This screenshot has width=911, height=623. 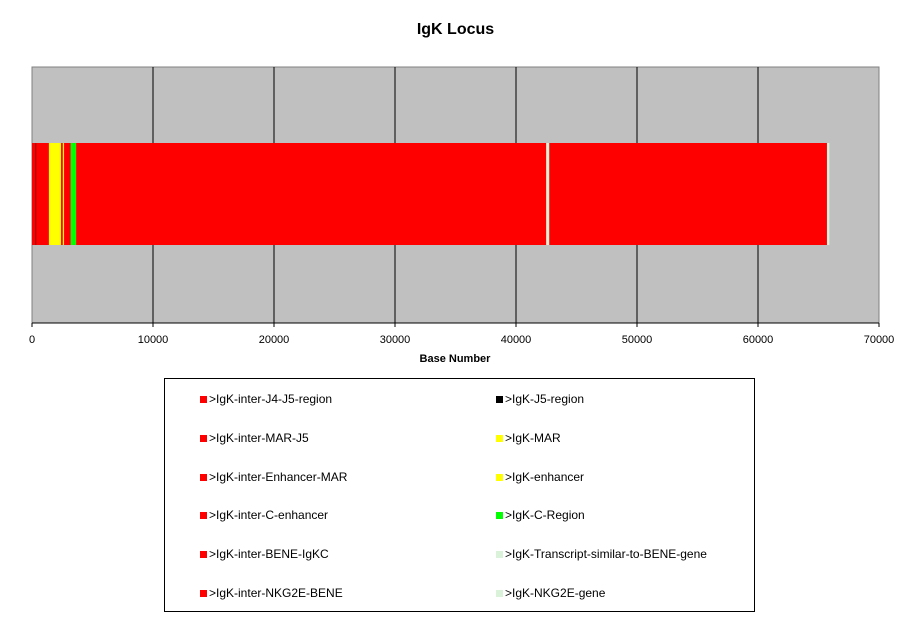 What do you see at coordinates (264, 515) in the screenshot?
I see `legend-item: >IgK-inter-C-enhancer` at bounding box center [264, 515].